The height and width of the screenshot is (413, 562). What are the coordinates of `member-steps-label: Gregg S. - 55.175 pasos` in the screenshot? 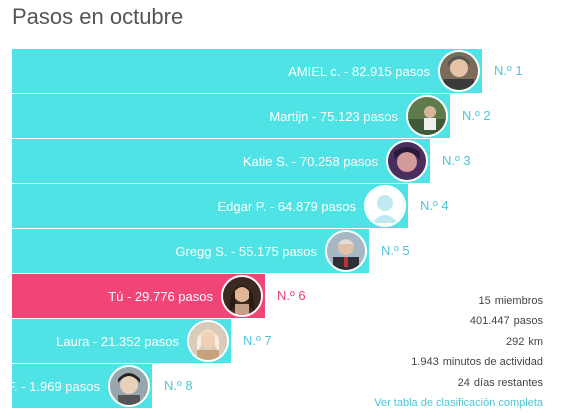 It's located at (246, 251).